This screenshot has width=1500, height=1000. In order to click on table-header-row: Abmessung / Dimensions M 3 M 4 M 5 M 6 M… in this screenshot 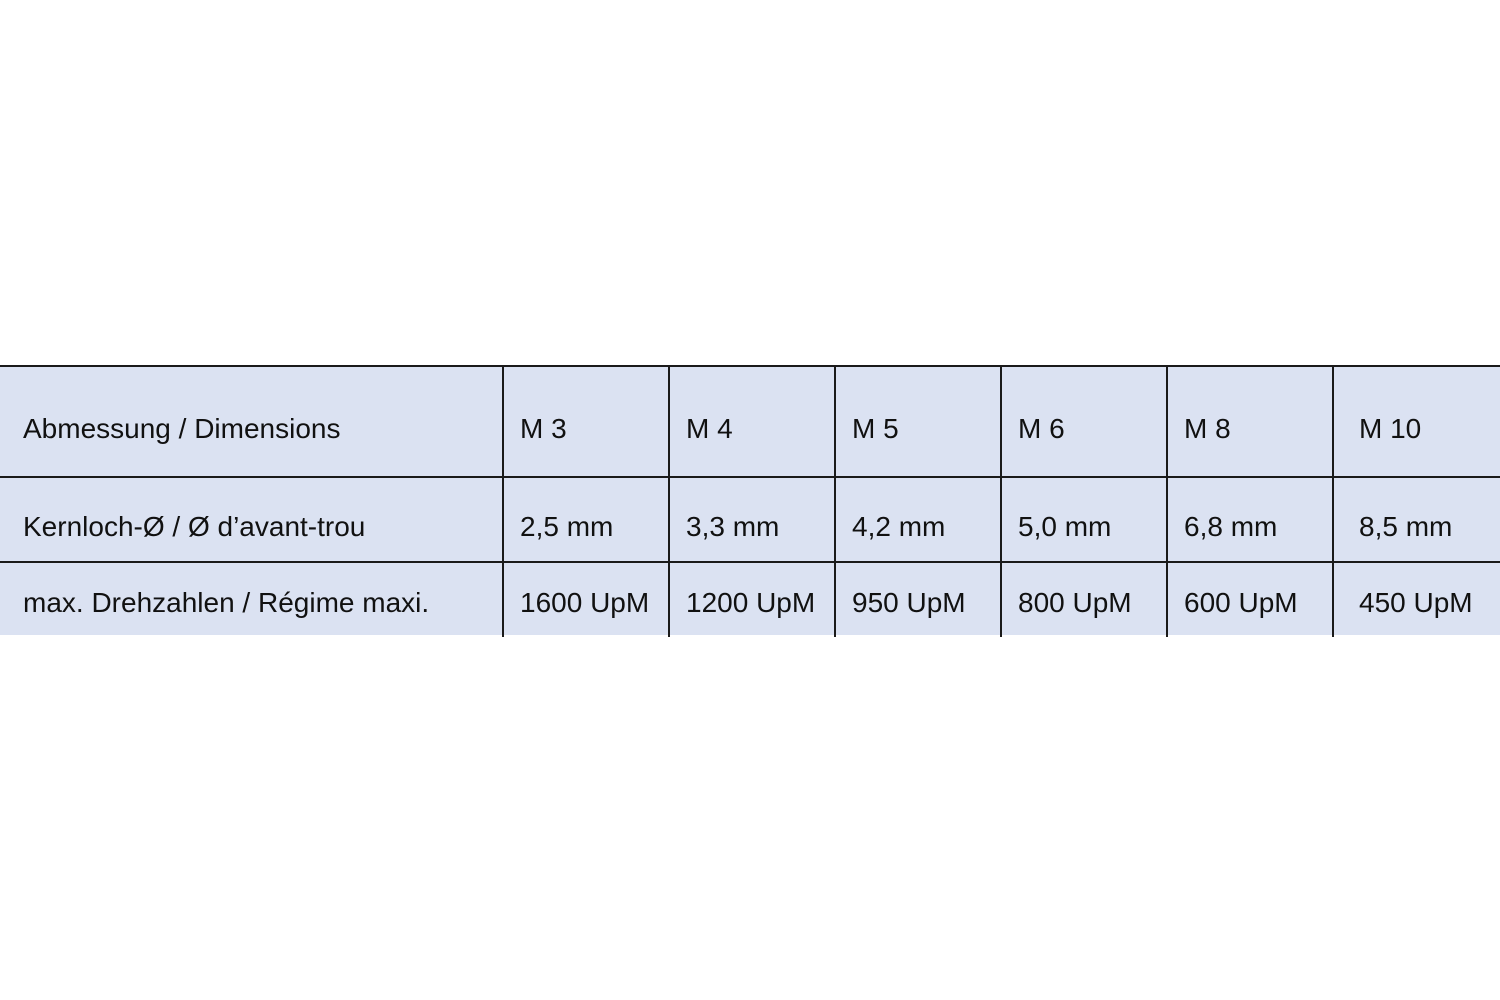, I will do `click(750, 421)`.